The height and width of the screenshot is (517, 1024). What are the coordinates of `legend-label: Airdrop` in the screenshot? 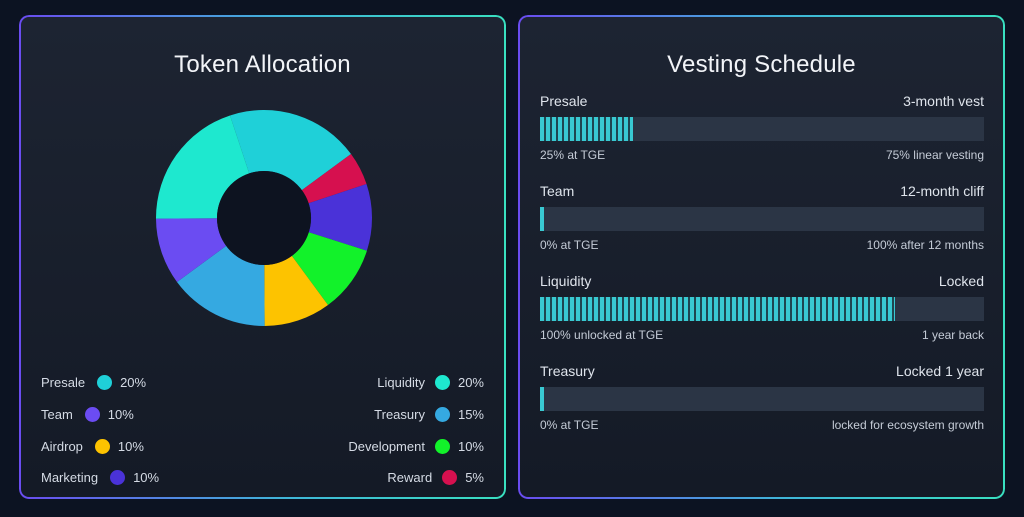 It's located at (62, 446).